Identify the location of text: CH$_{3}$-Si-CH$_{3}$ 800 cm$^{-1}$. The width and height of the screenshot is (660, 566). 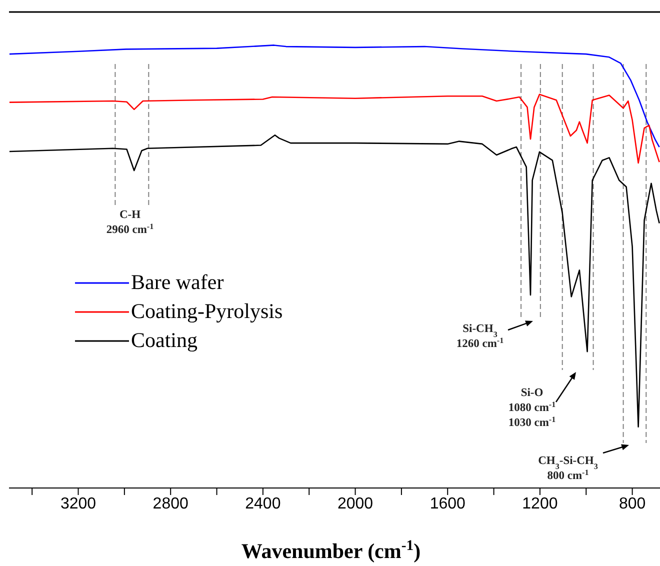
(568, 468).